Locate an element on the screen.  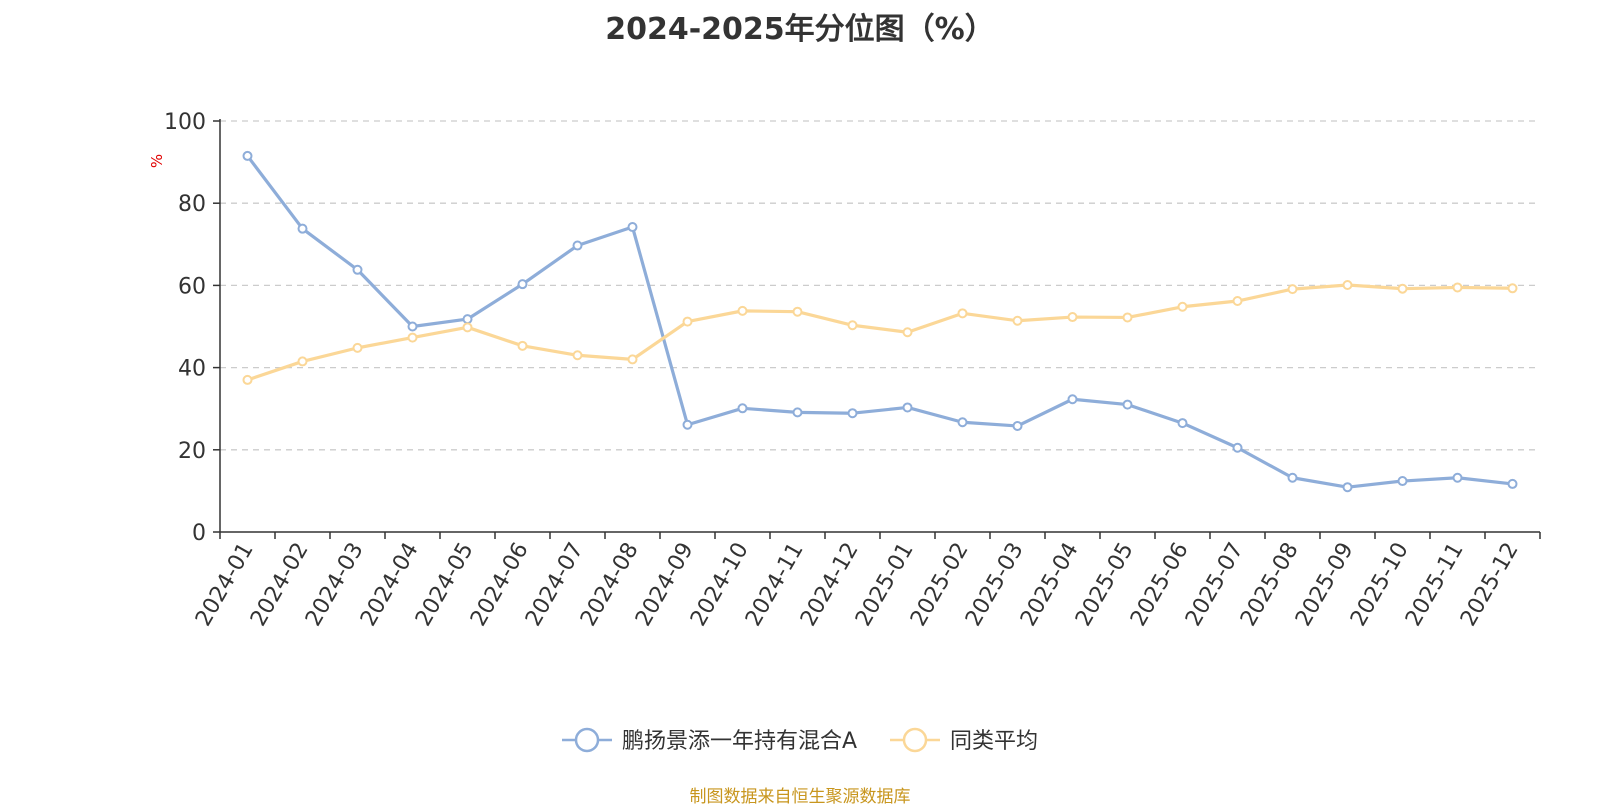
legend-label: 鹏扬景添一年持有混合A is located at coordinates (739, 741).